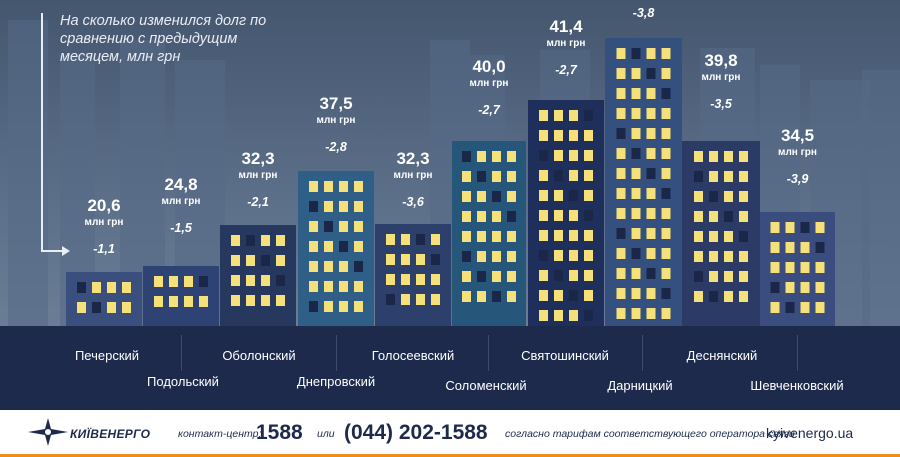 Image resolution: width=900 pixels, height=457 pixels. Describe the element at coordinates (810, 433) in the screenshot. I see `website-link: kyivenergo.ua` at that location.